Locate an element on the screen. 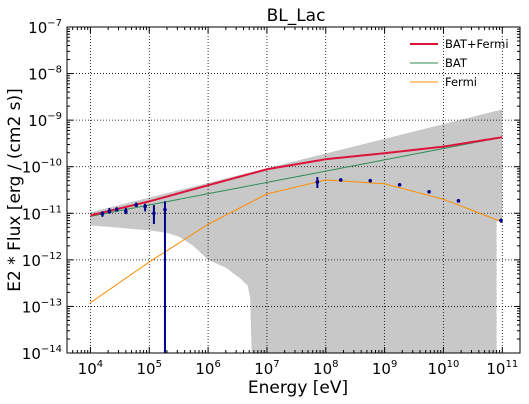 The width and height of the screenshot is (529, 404). legend-label-2: Fermi is located at coordinates (461, 82).